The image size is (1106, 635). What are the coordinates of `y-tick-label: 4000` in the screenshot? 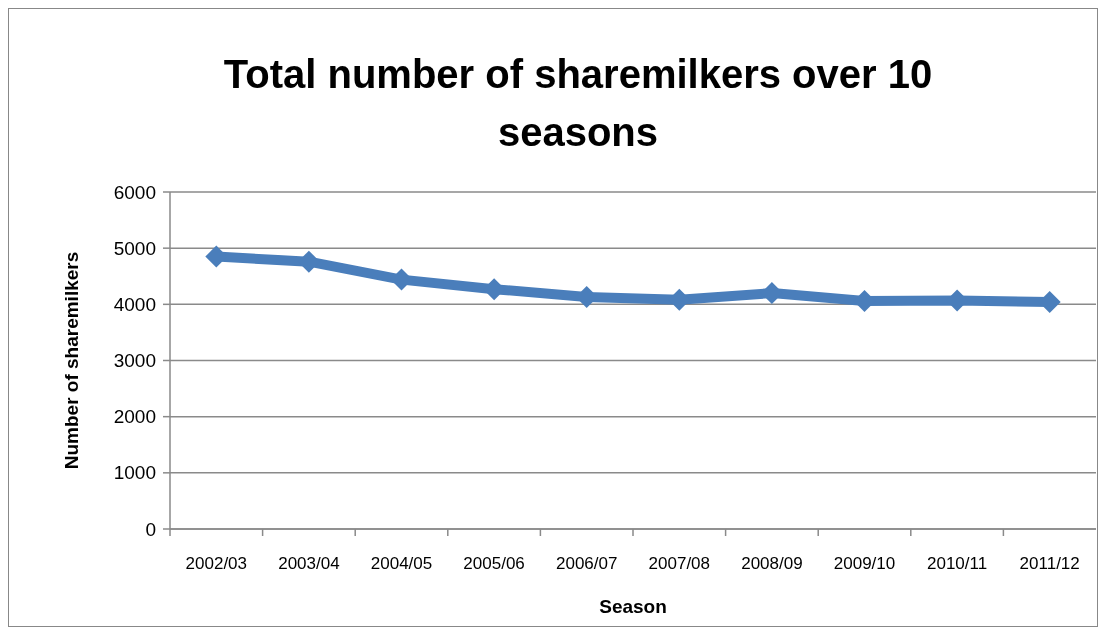 It's located at (134, 304).